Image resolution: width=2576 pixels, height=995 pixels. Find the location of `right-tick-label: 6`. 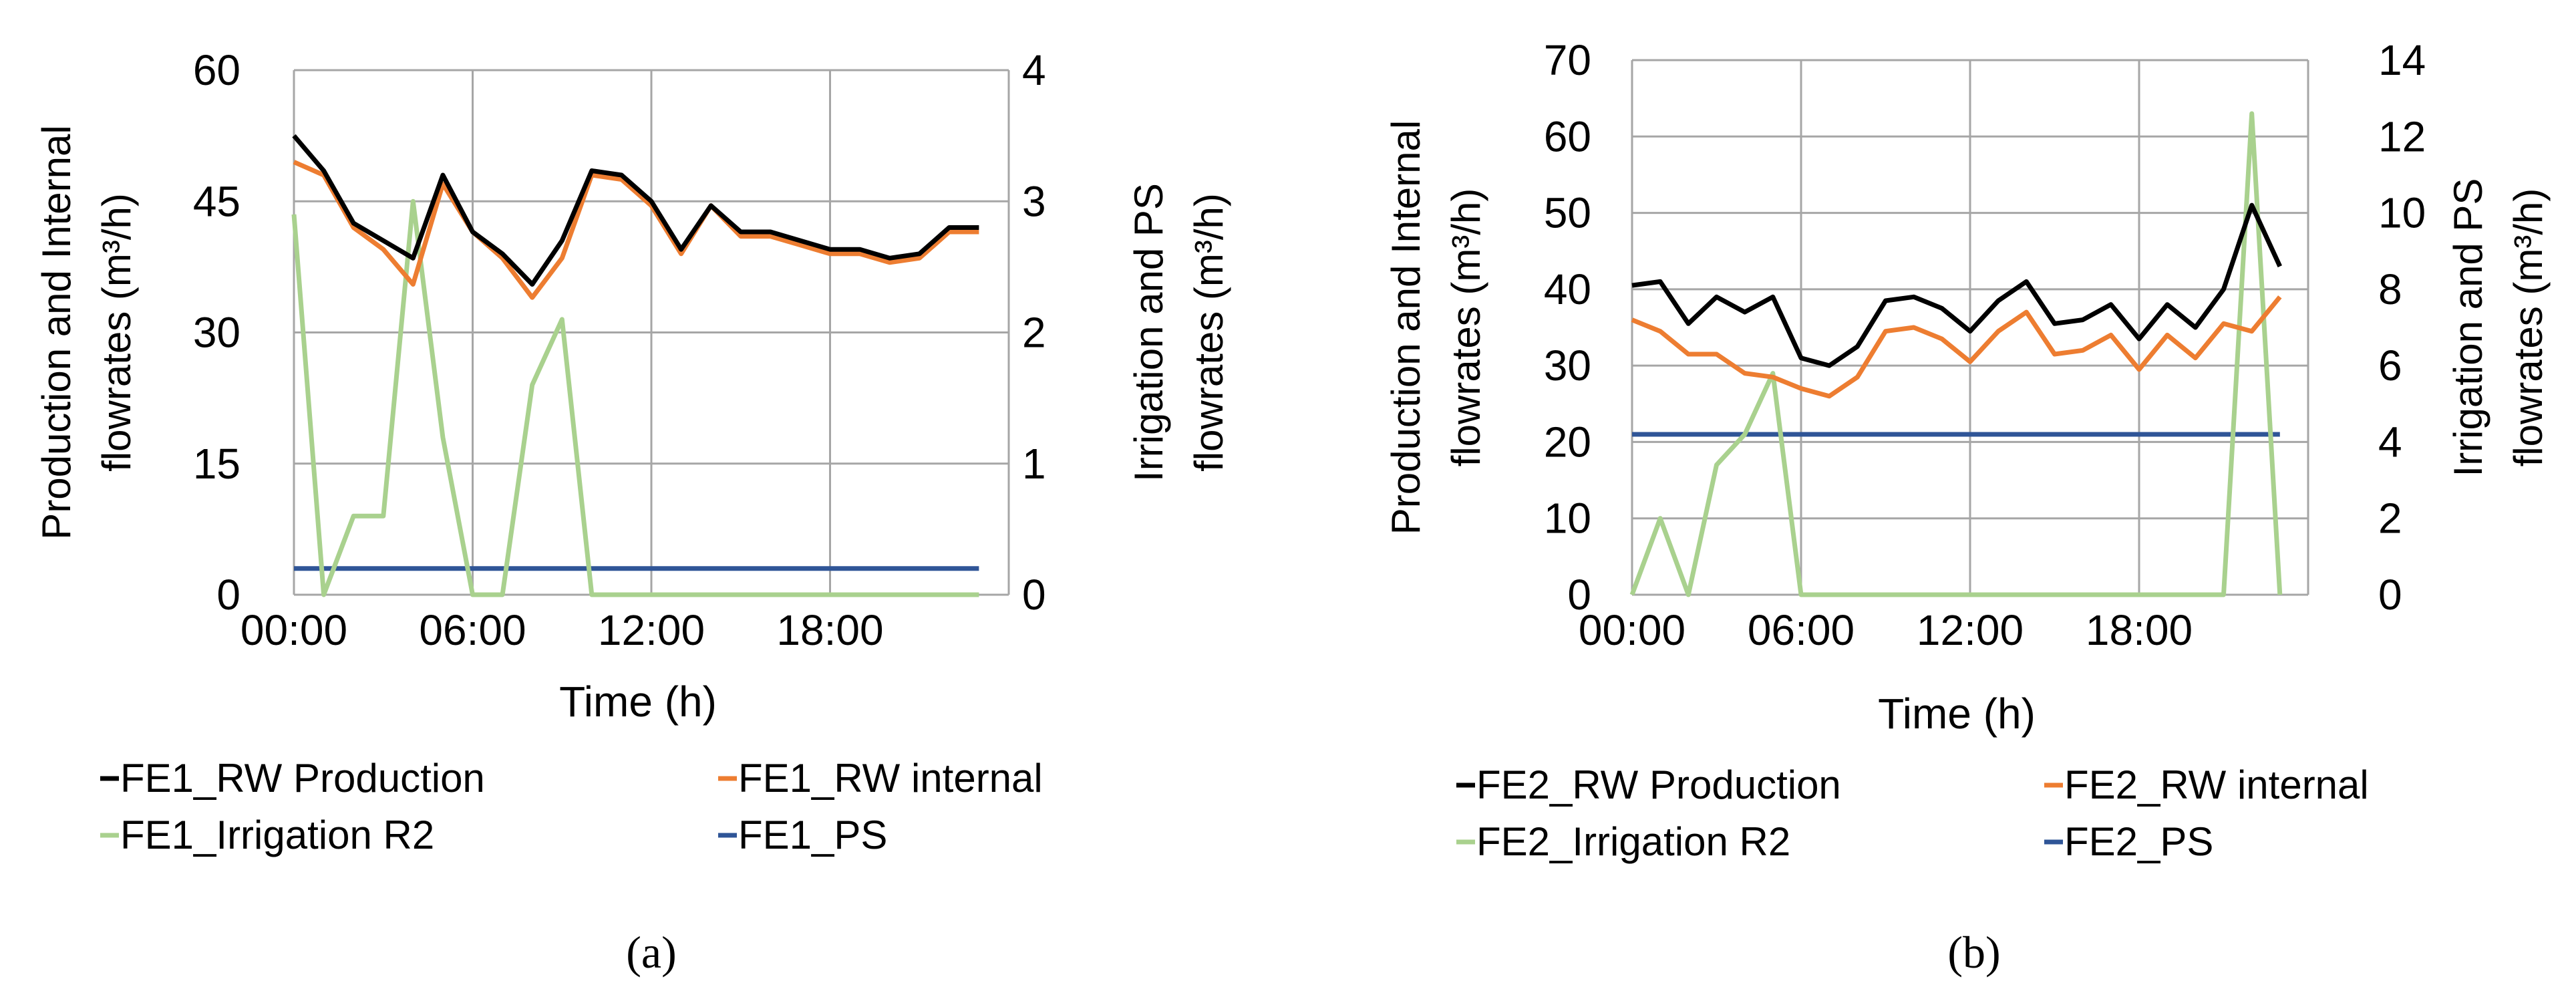

right-tick-label: 6 is located at coordinates (2390, 365).